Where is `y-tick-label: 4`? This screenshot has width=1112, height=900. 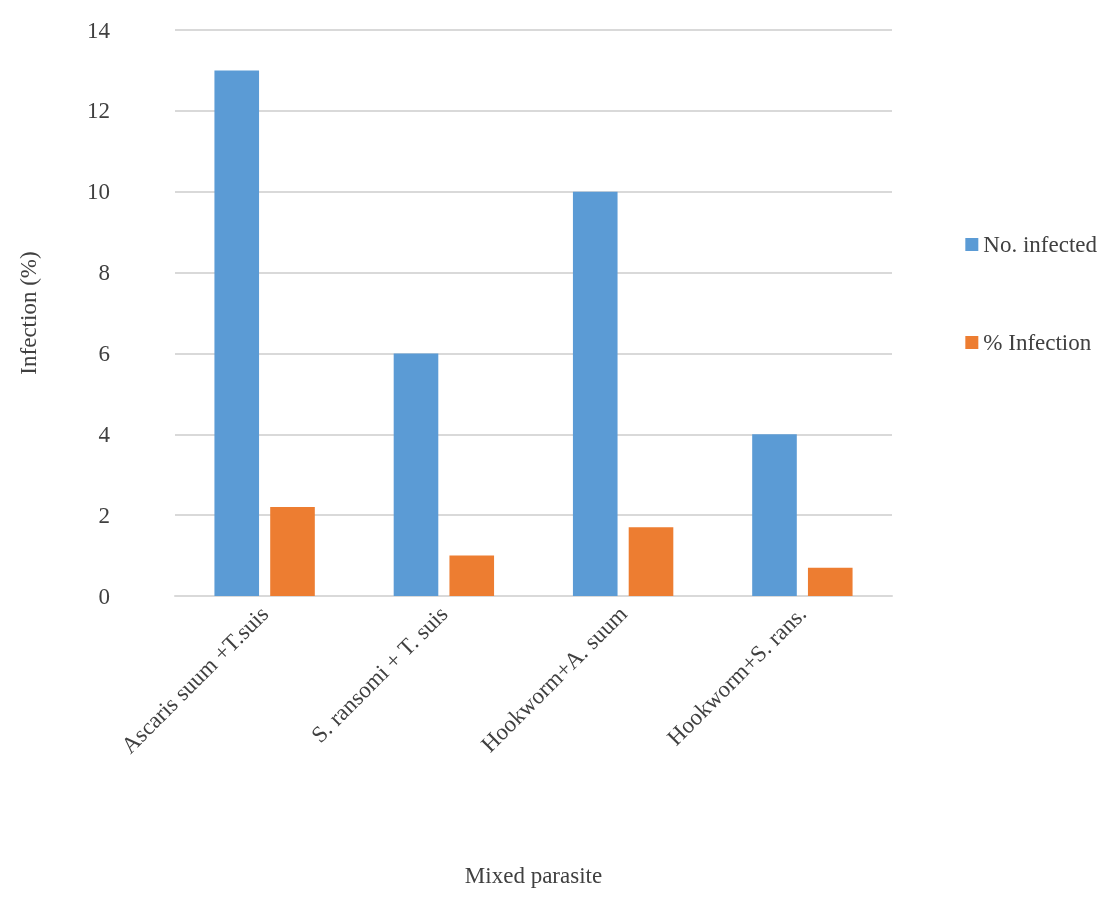 y-tick-label: 4 is located at coordinates (104, 434).